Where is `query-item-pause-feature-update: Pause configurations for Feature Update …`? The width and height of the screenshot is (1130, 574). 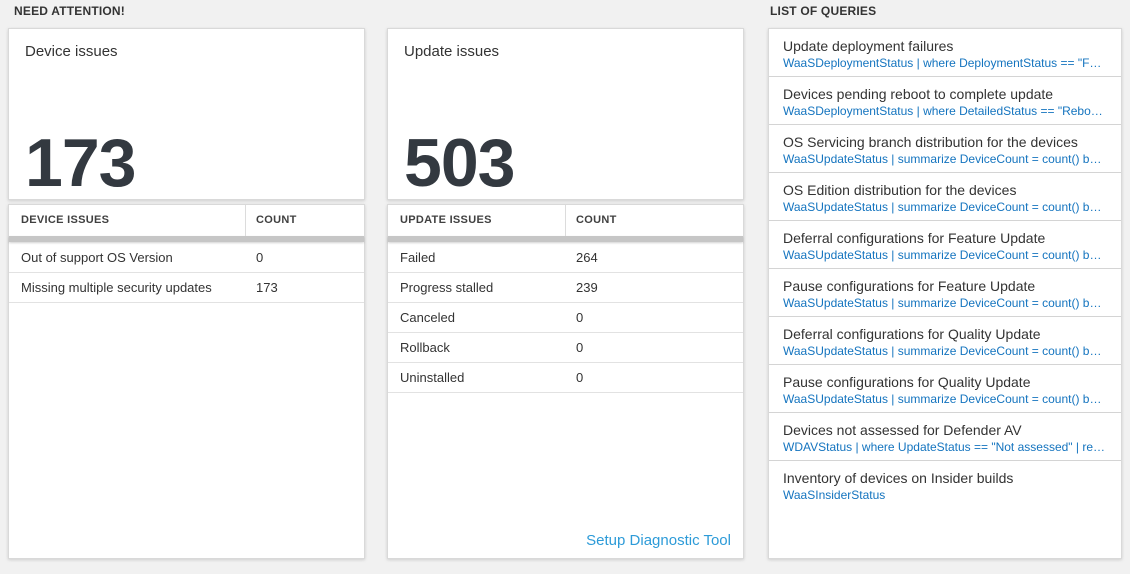
query-item-pause-feature-update: Pause configurations for Feature Update … is located at coordinates (945, 293).